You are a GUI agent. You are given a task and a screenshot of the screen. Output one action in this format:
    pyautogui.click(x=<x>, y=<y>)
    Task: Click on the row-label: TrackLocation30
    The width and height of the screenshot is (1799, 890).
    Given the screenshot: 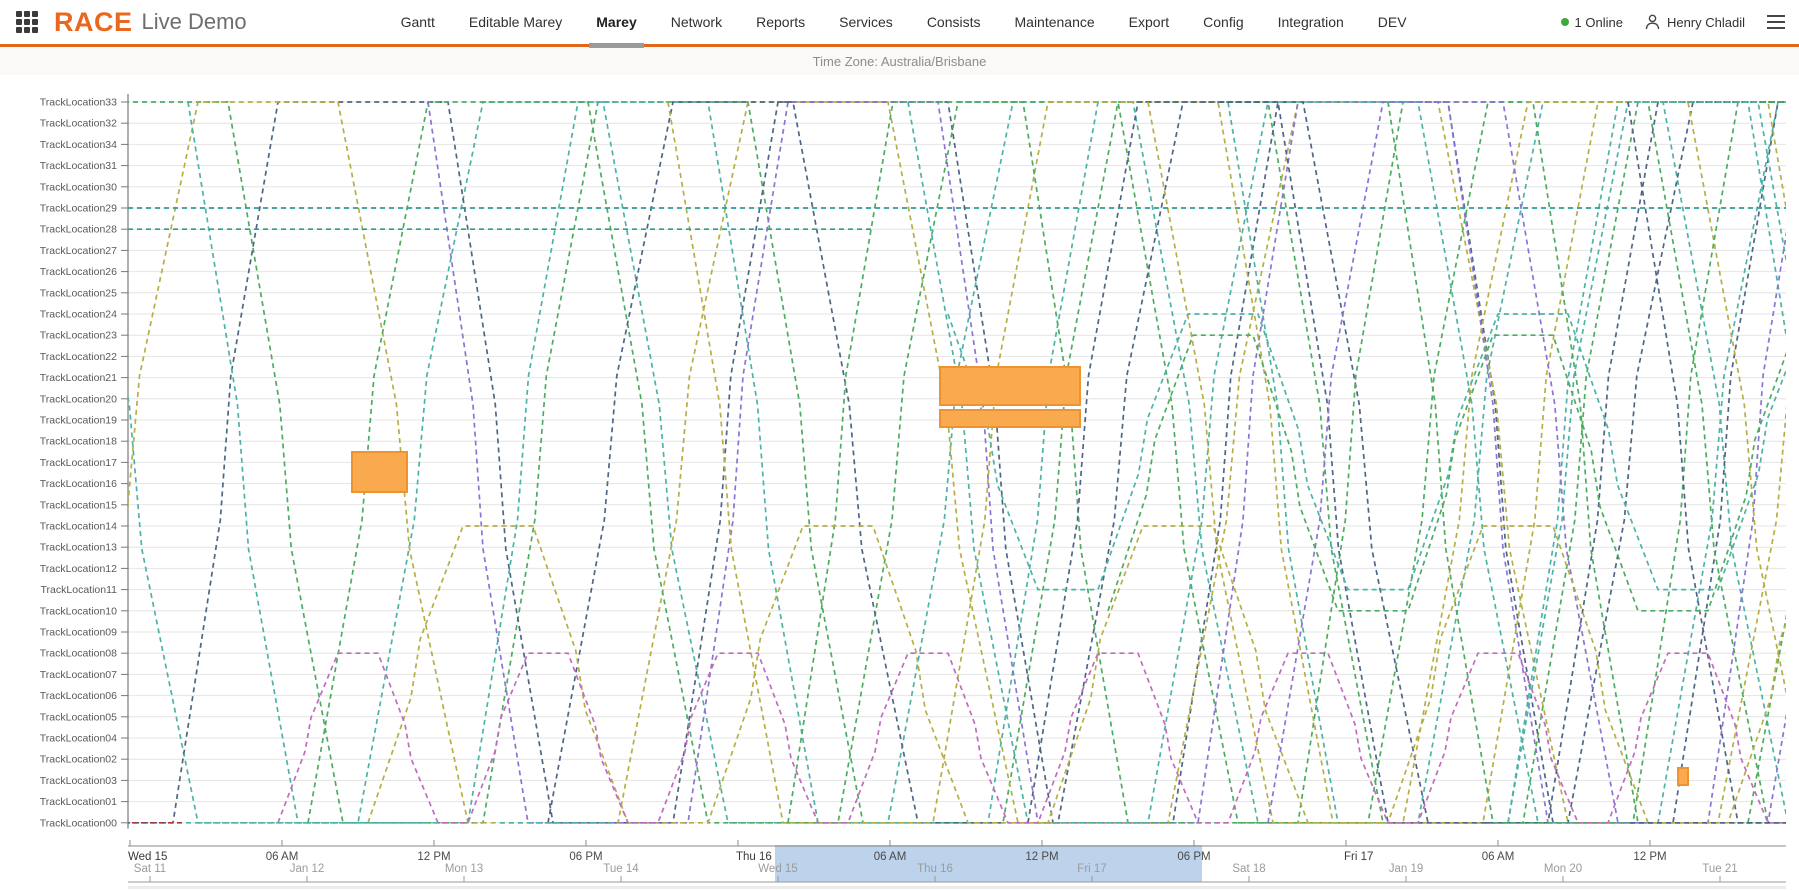 What is the action you would take?
    pyautogui.click(x=78, y=187)
    